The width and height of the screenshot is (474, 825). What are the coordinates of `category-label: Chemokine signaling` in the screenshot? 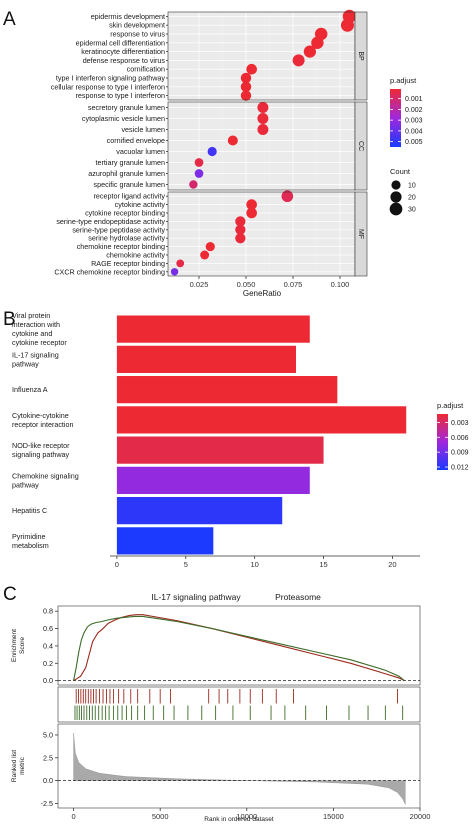 It's located at (45, 475).